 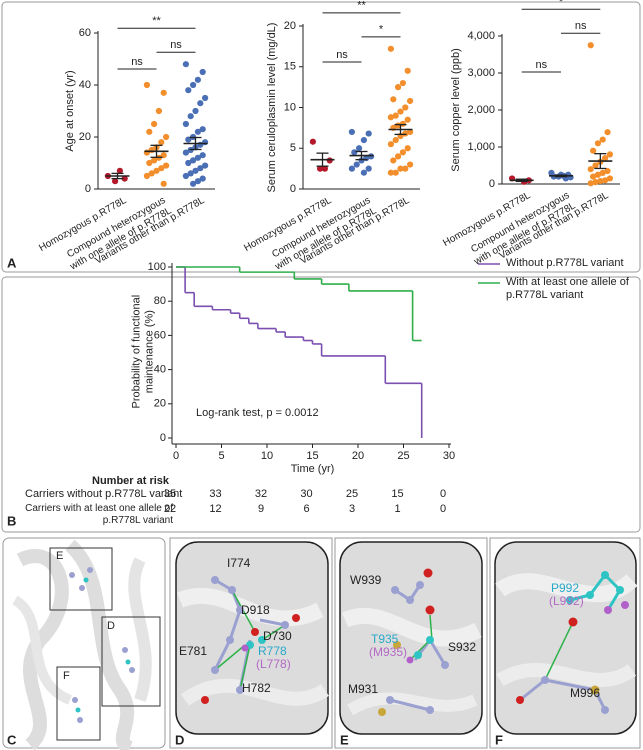 I want to click on panel-c: E F D C, so click(x=84, y=643).